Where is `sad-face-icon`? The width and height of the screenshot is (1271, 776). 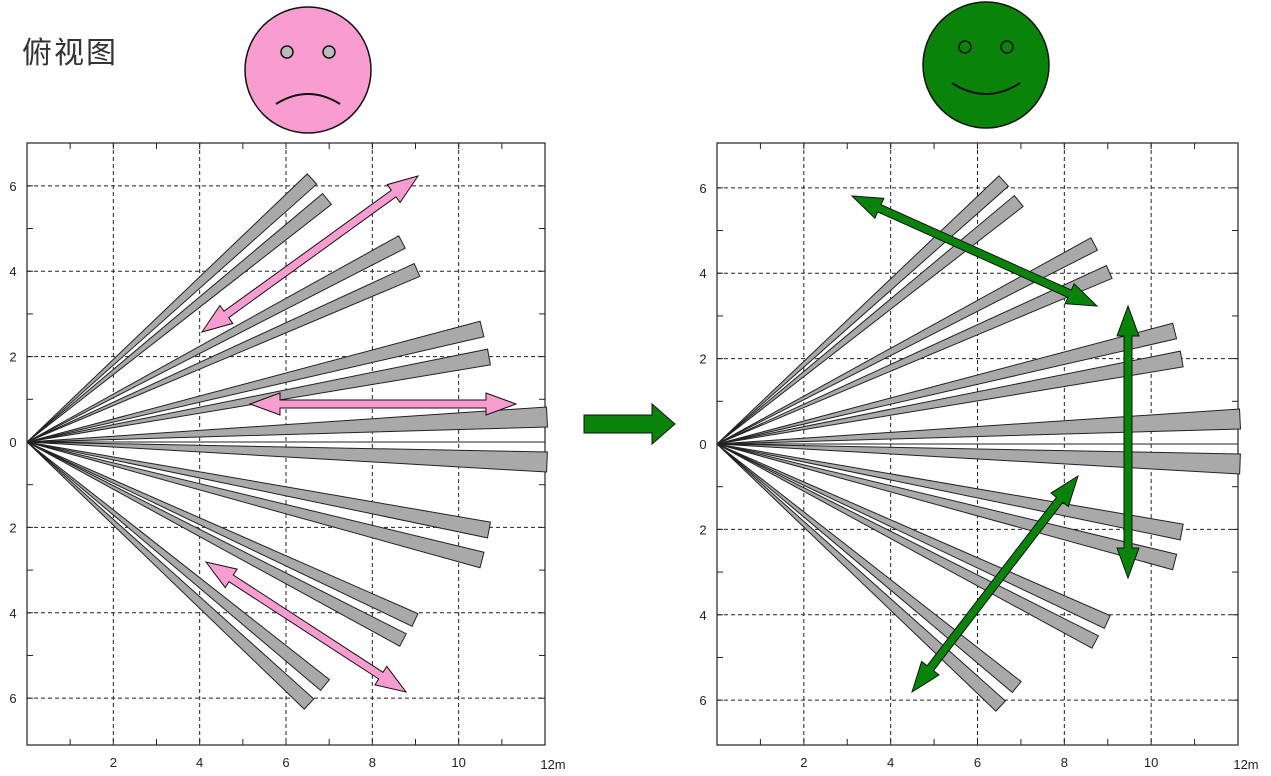 sad-face-icon is located at coordinates (308, 70).